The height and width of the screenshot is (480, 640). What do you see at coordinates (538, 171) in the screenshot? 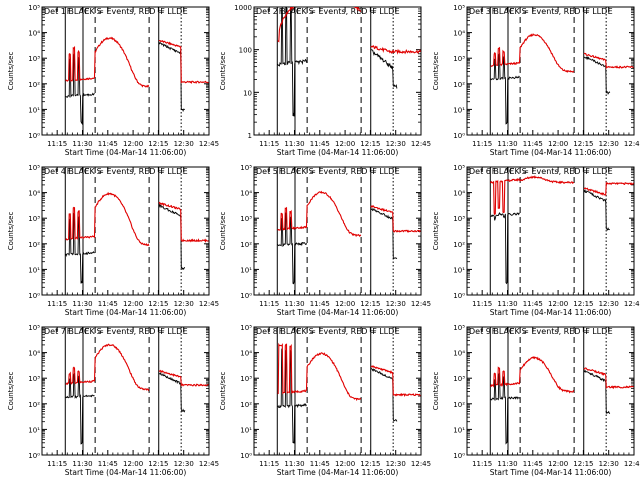
I see `panel-title: Det 6 BLACK = Events, RED = LLD` at bounding box center [538, 171].